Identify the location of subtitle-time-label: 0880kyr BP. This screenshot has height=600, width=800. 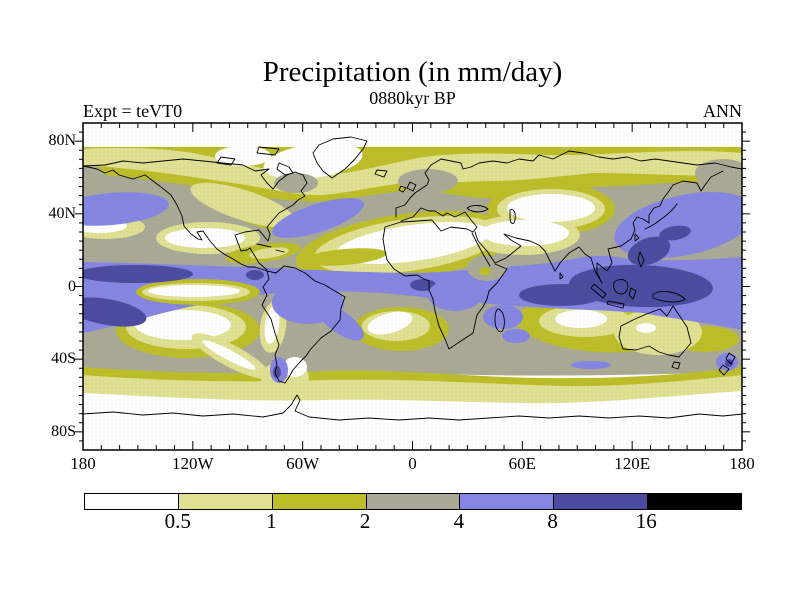
(412, 98).